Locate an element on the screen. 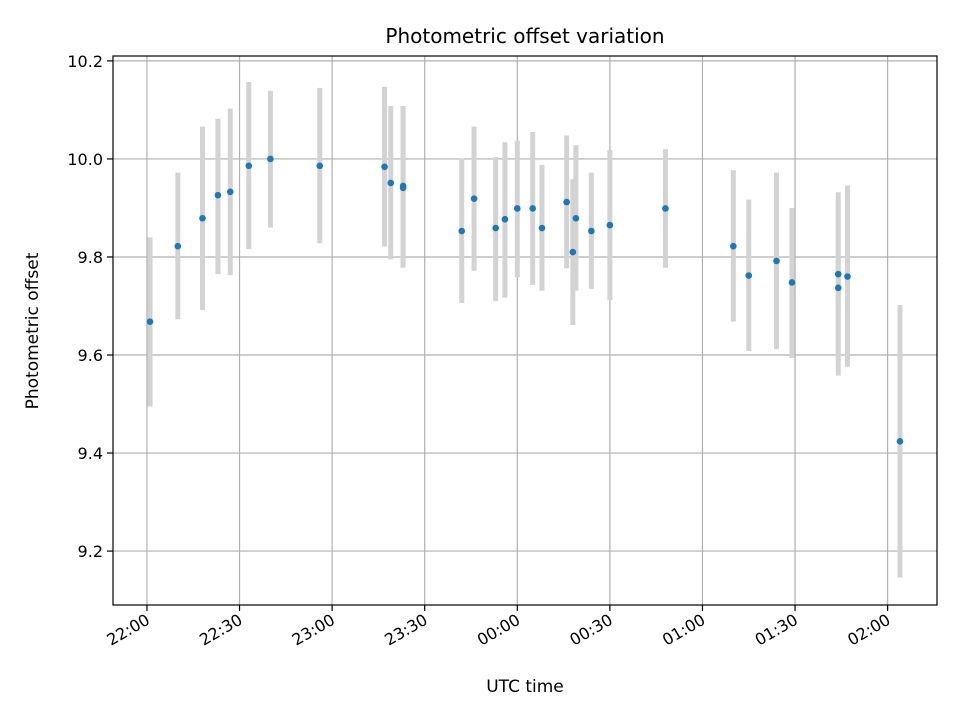 Image resolution: width=960 pixels, height=720 pixels. x-tick-label: 00:00 is located at coordinates (498, 630).